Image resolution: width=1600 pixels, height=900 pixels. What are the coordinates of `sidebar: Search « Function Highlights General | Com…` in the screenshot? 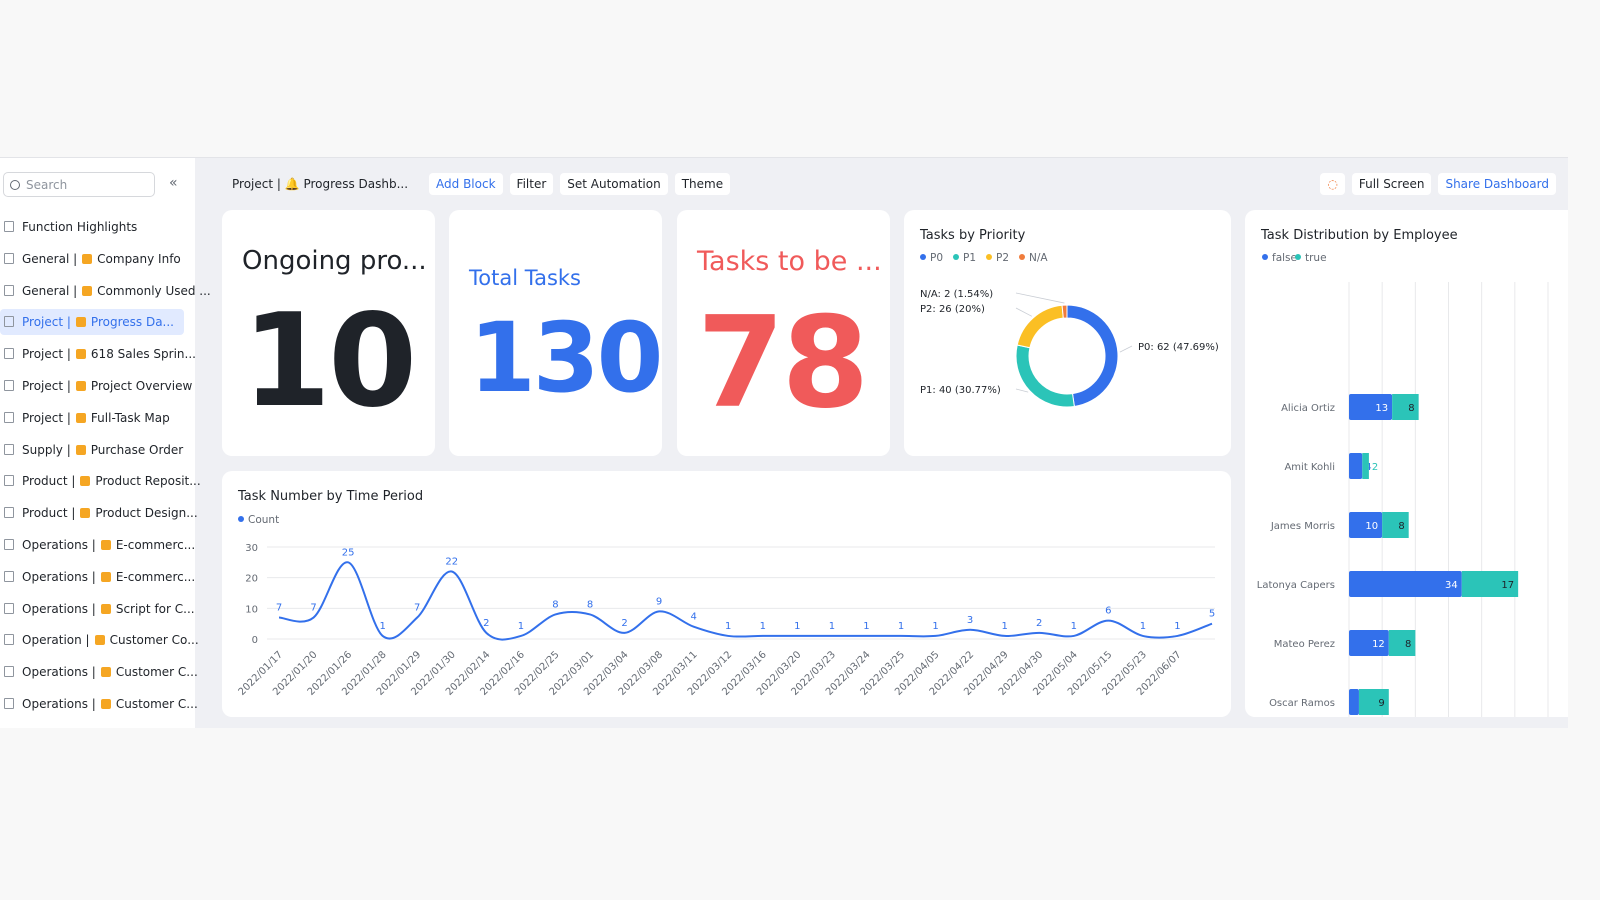 It's located at (105, 443).